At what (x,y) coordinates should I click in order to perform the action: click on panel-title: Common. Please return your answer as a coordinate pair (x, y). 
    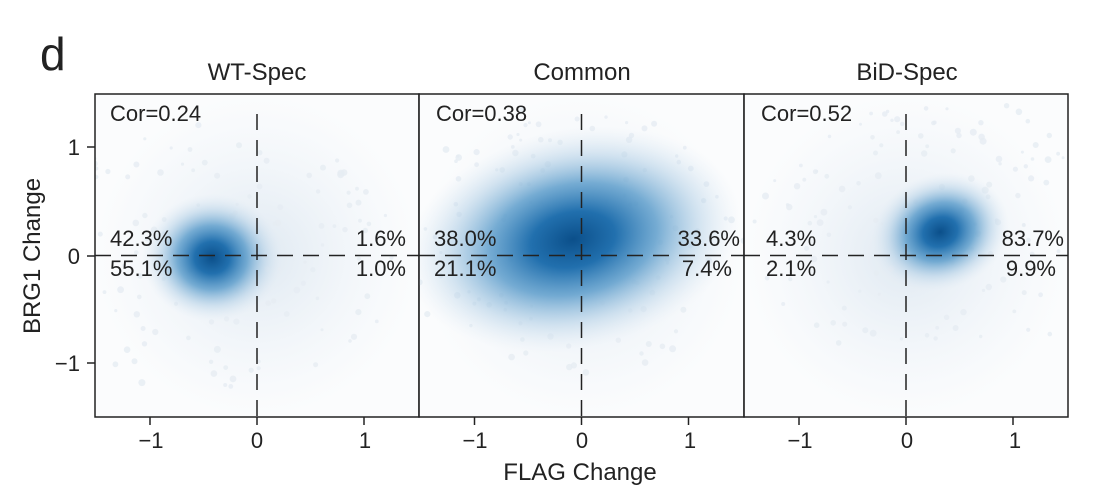
    Looking at the image, I should click on (581, 72).